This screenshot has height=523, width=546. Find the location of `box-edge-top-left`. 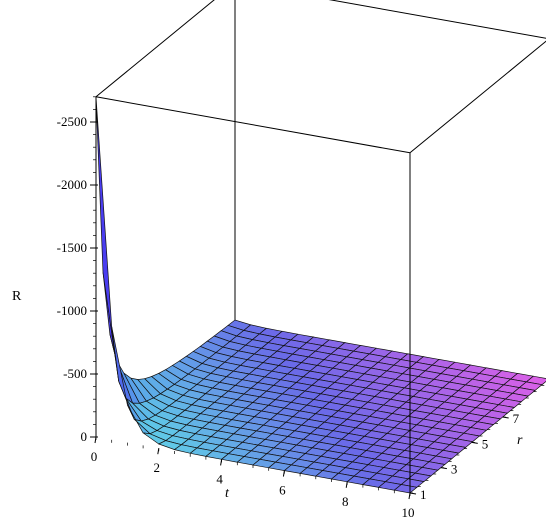

box-edge-top-left is located at coordinates (155, 49).